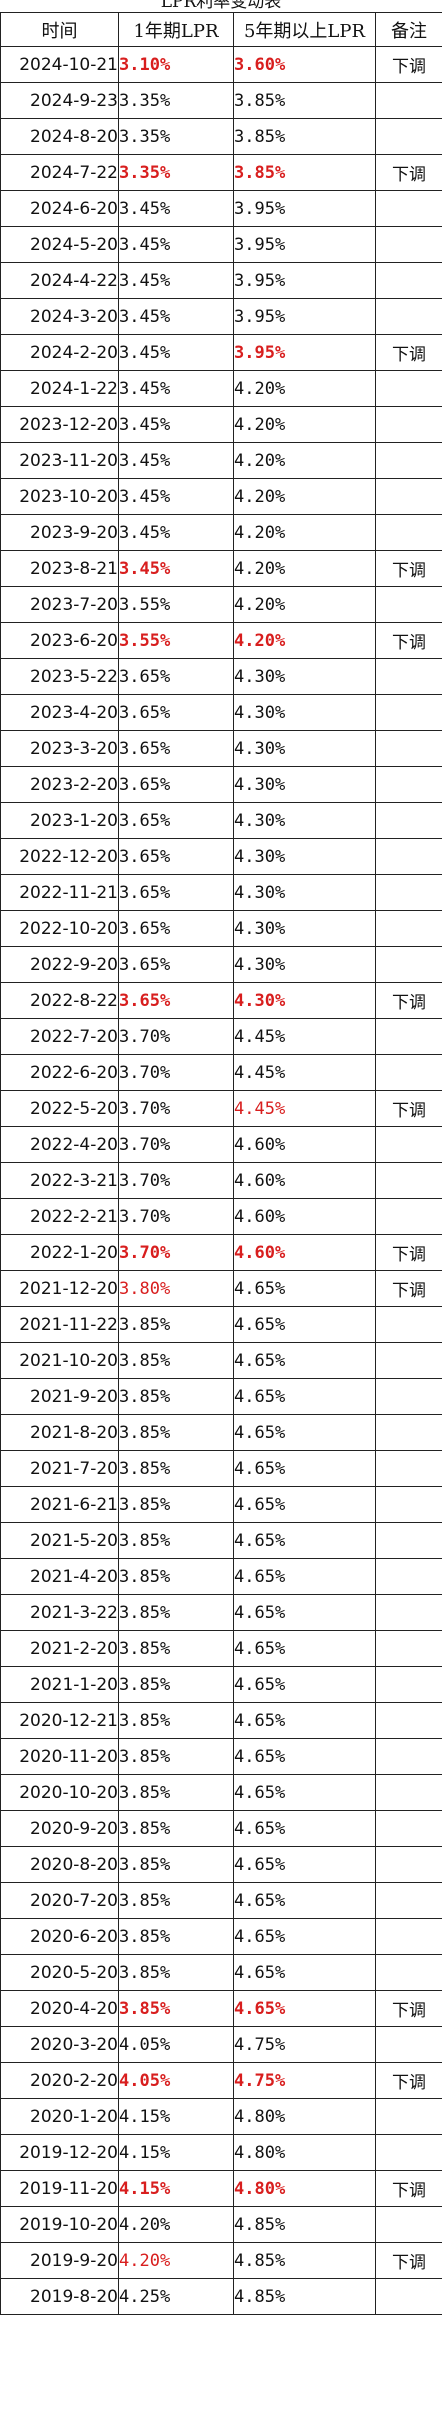 This screenshot has width=442, height=2434. I want to click on cell-date: 2024-4-22, so click(59, 280).